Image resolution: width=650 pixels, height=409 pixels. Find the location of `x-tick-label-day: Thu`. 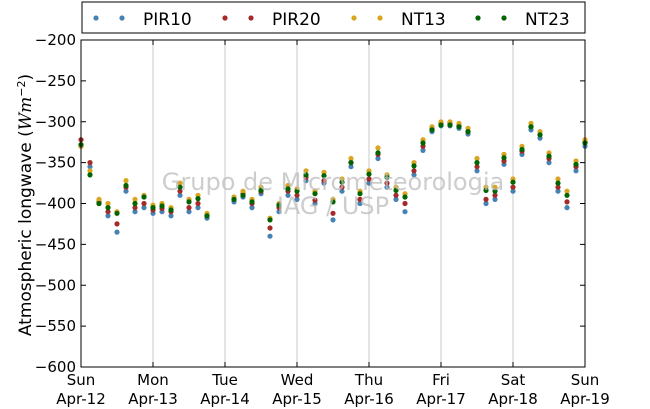

x-tick-label-day: Thu is located at coordinates (368, 380).